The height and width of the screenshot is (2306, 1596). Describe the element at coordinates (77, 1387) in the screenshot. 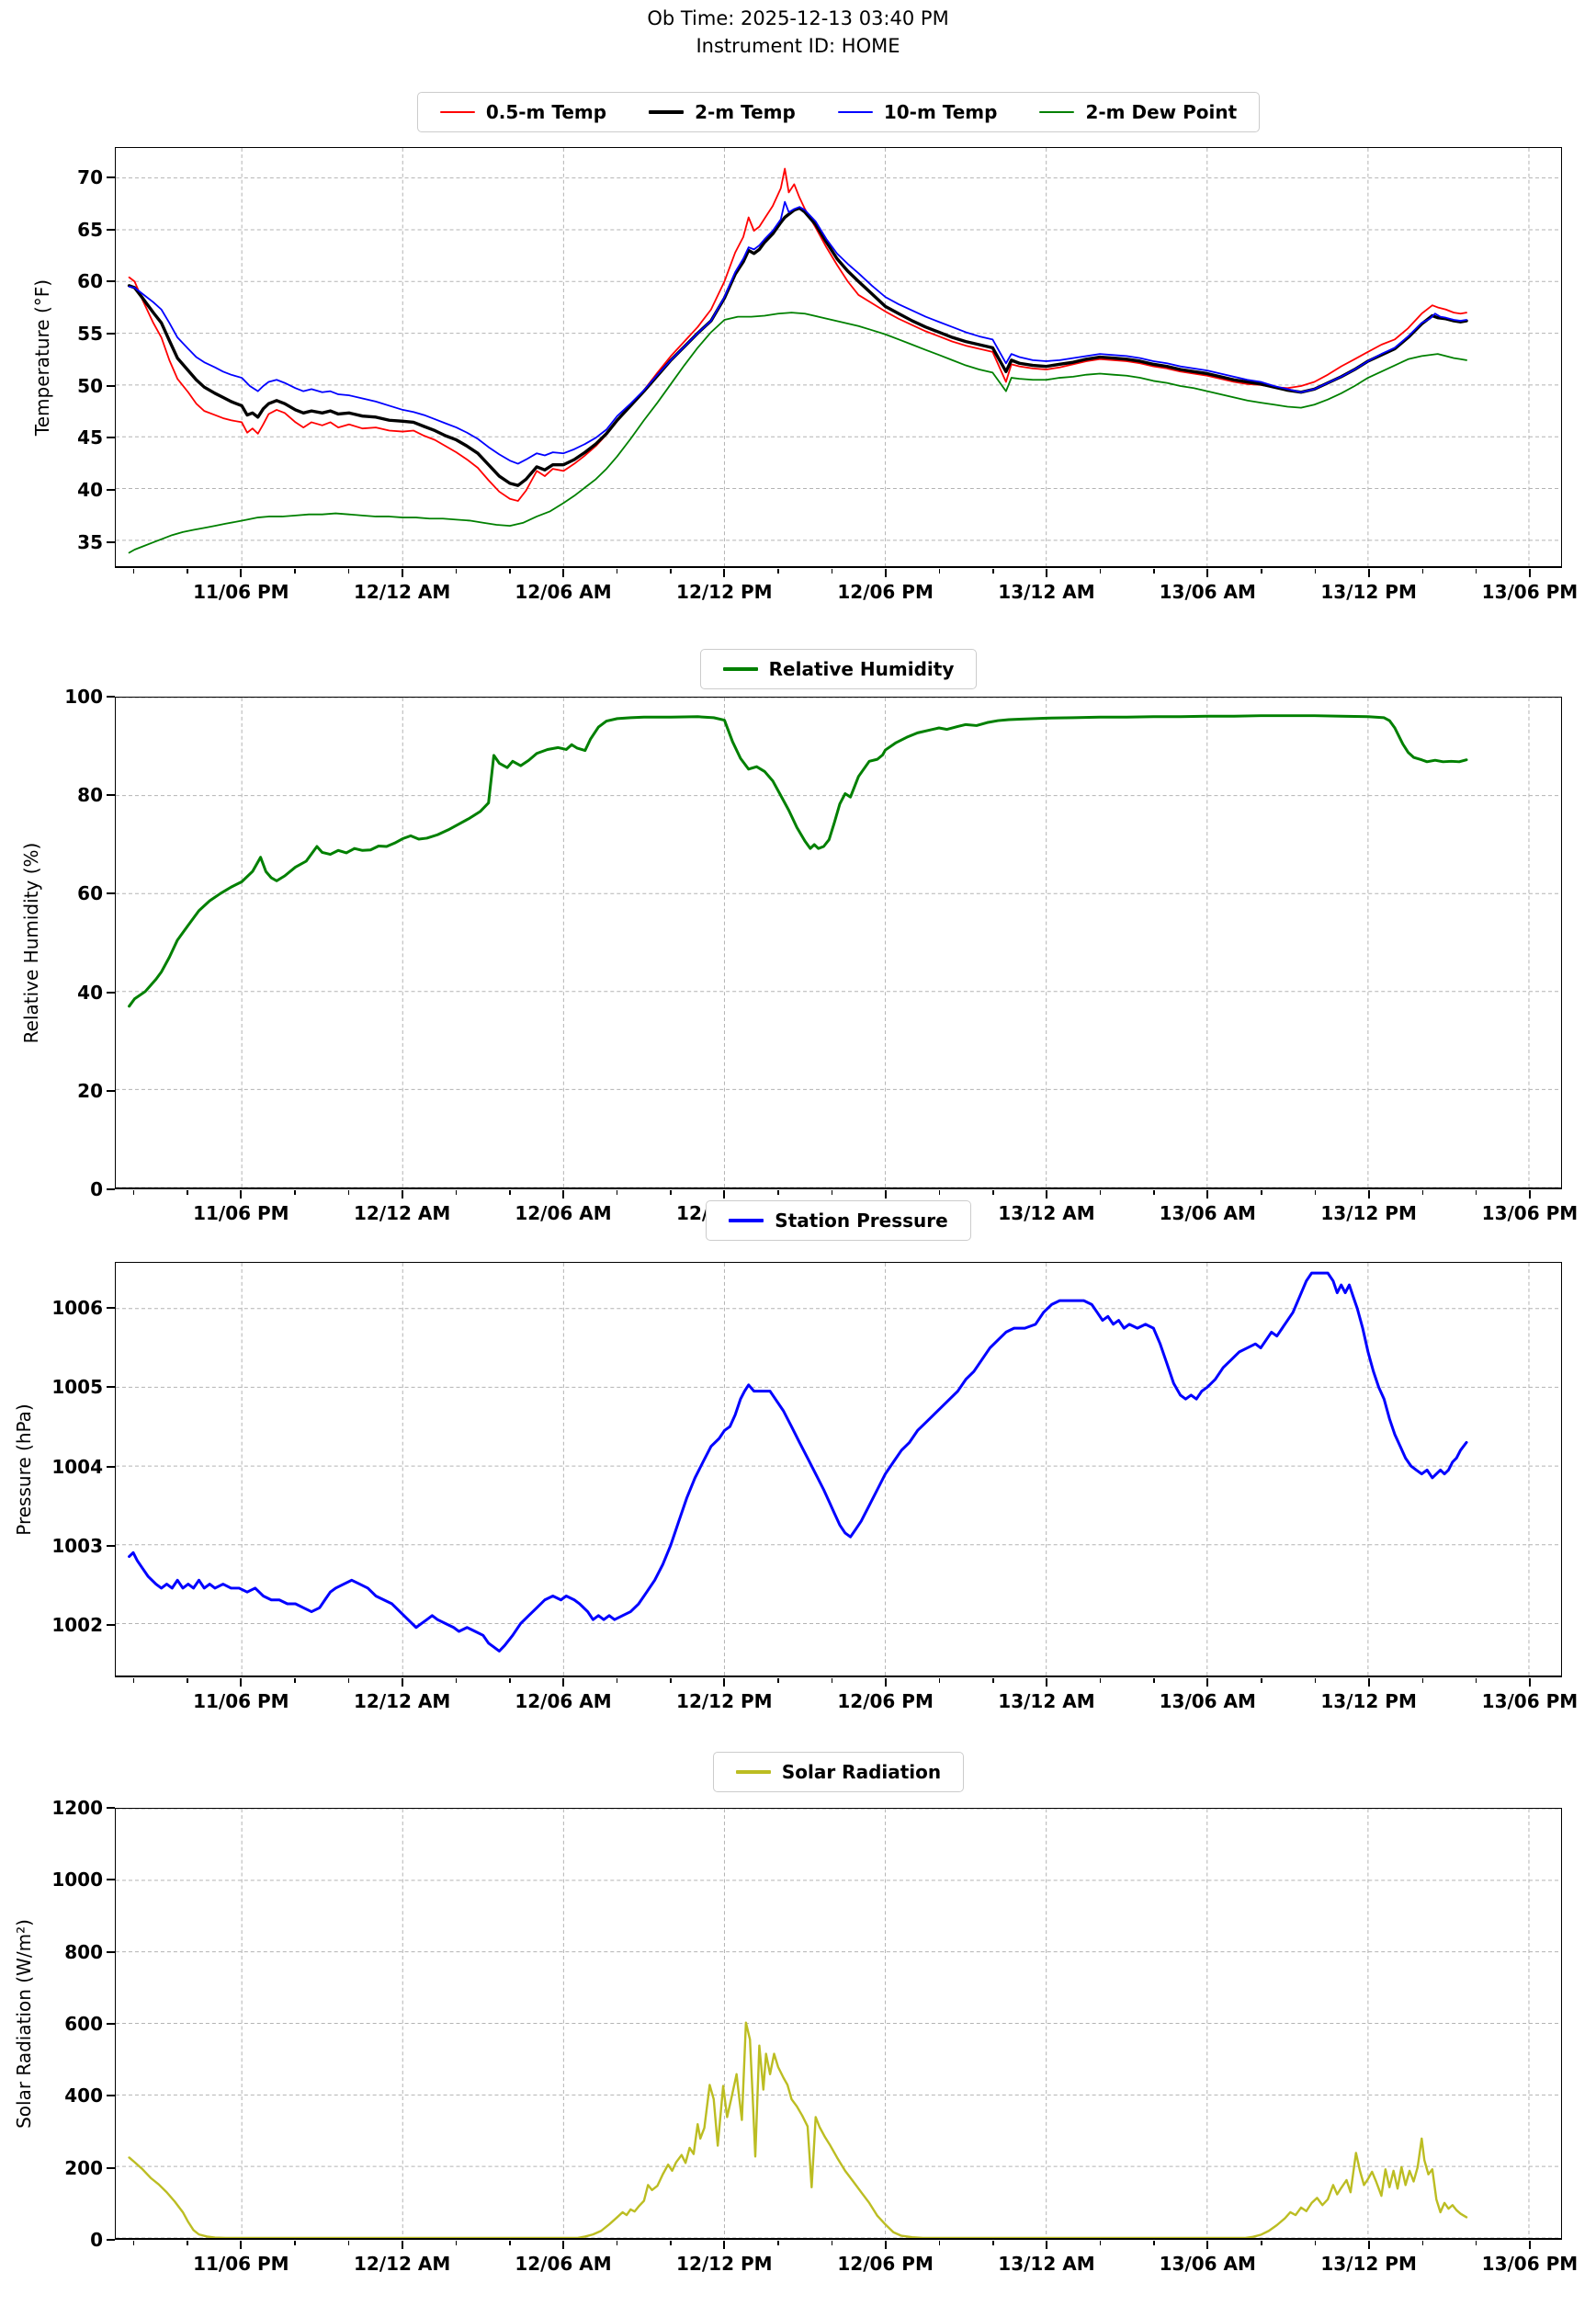

I see `y-tick-label: 1005` at that location.